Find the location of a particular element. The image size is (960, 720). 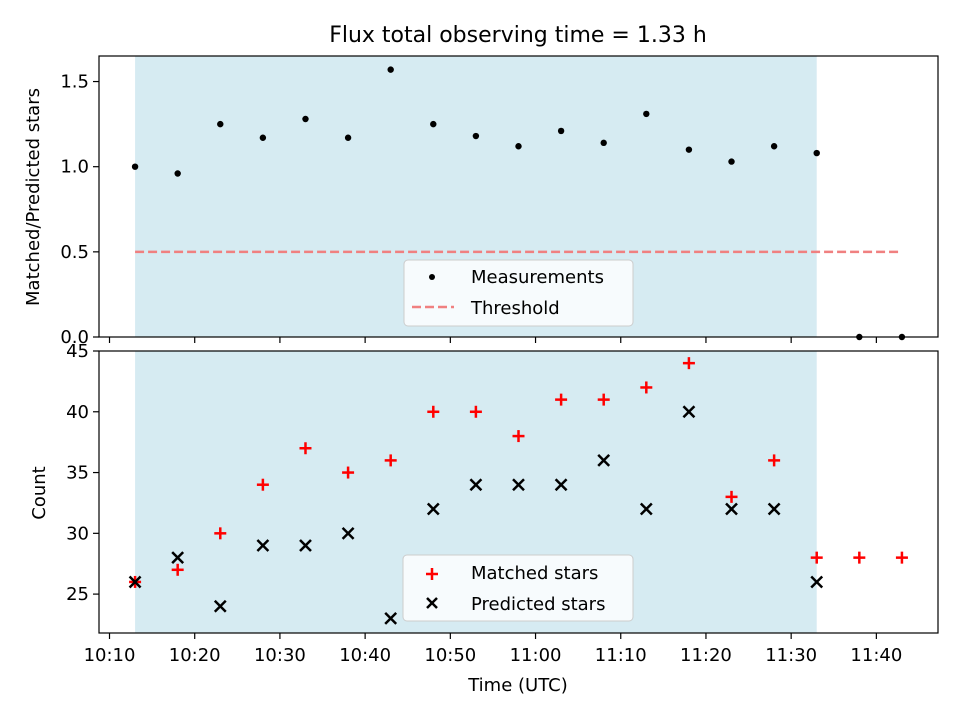

x-tick-label: 11:00 is located at coordinates (536, 655).